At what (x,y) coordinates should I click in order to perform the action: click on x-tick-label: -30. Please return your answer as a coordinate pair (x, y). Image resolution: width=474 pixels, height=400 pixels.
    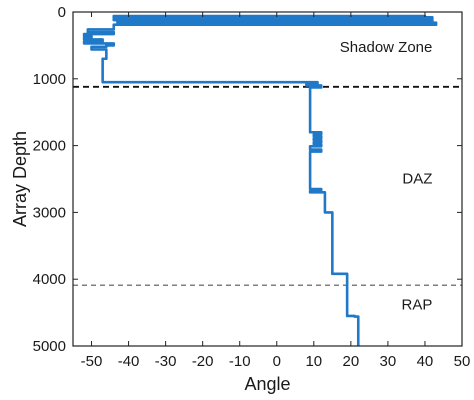
    Looking at the image, I should click on (166, 361).